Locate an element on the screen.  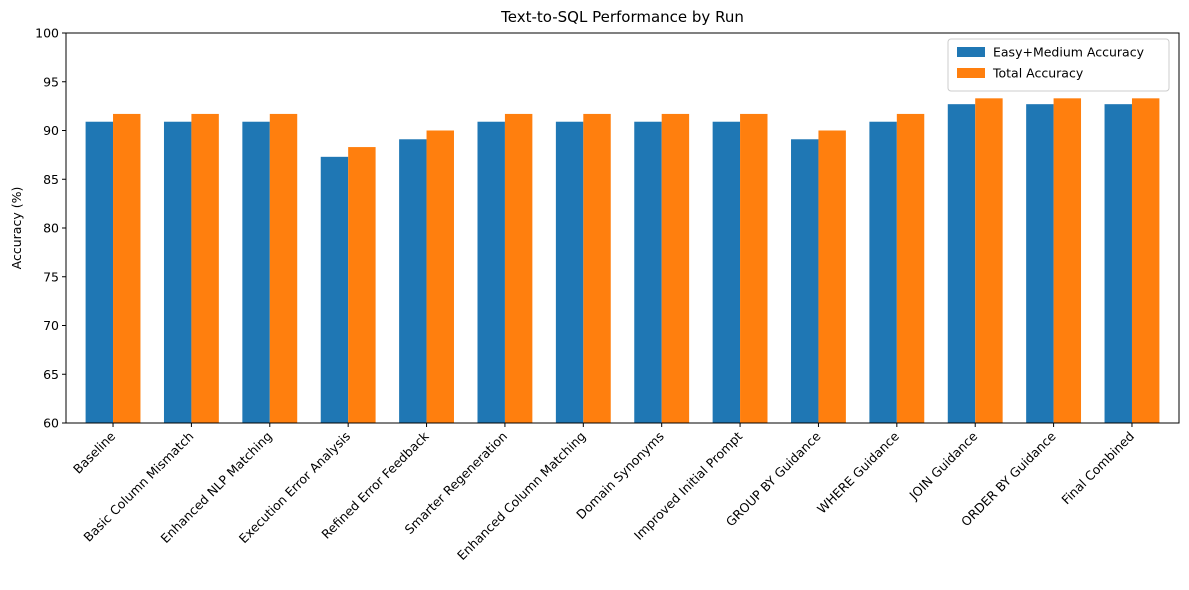
y-tick-label: 90 is located at coordinates (51, 130).